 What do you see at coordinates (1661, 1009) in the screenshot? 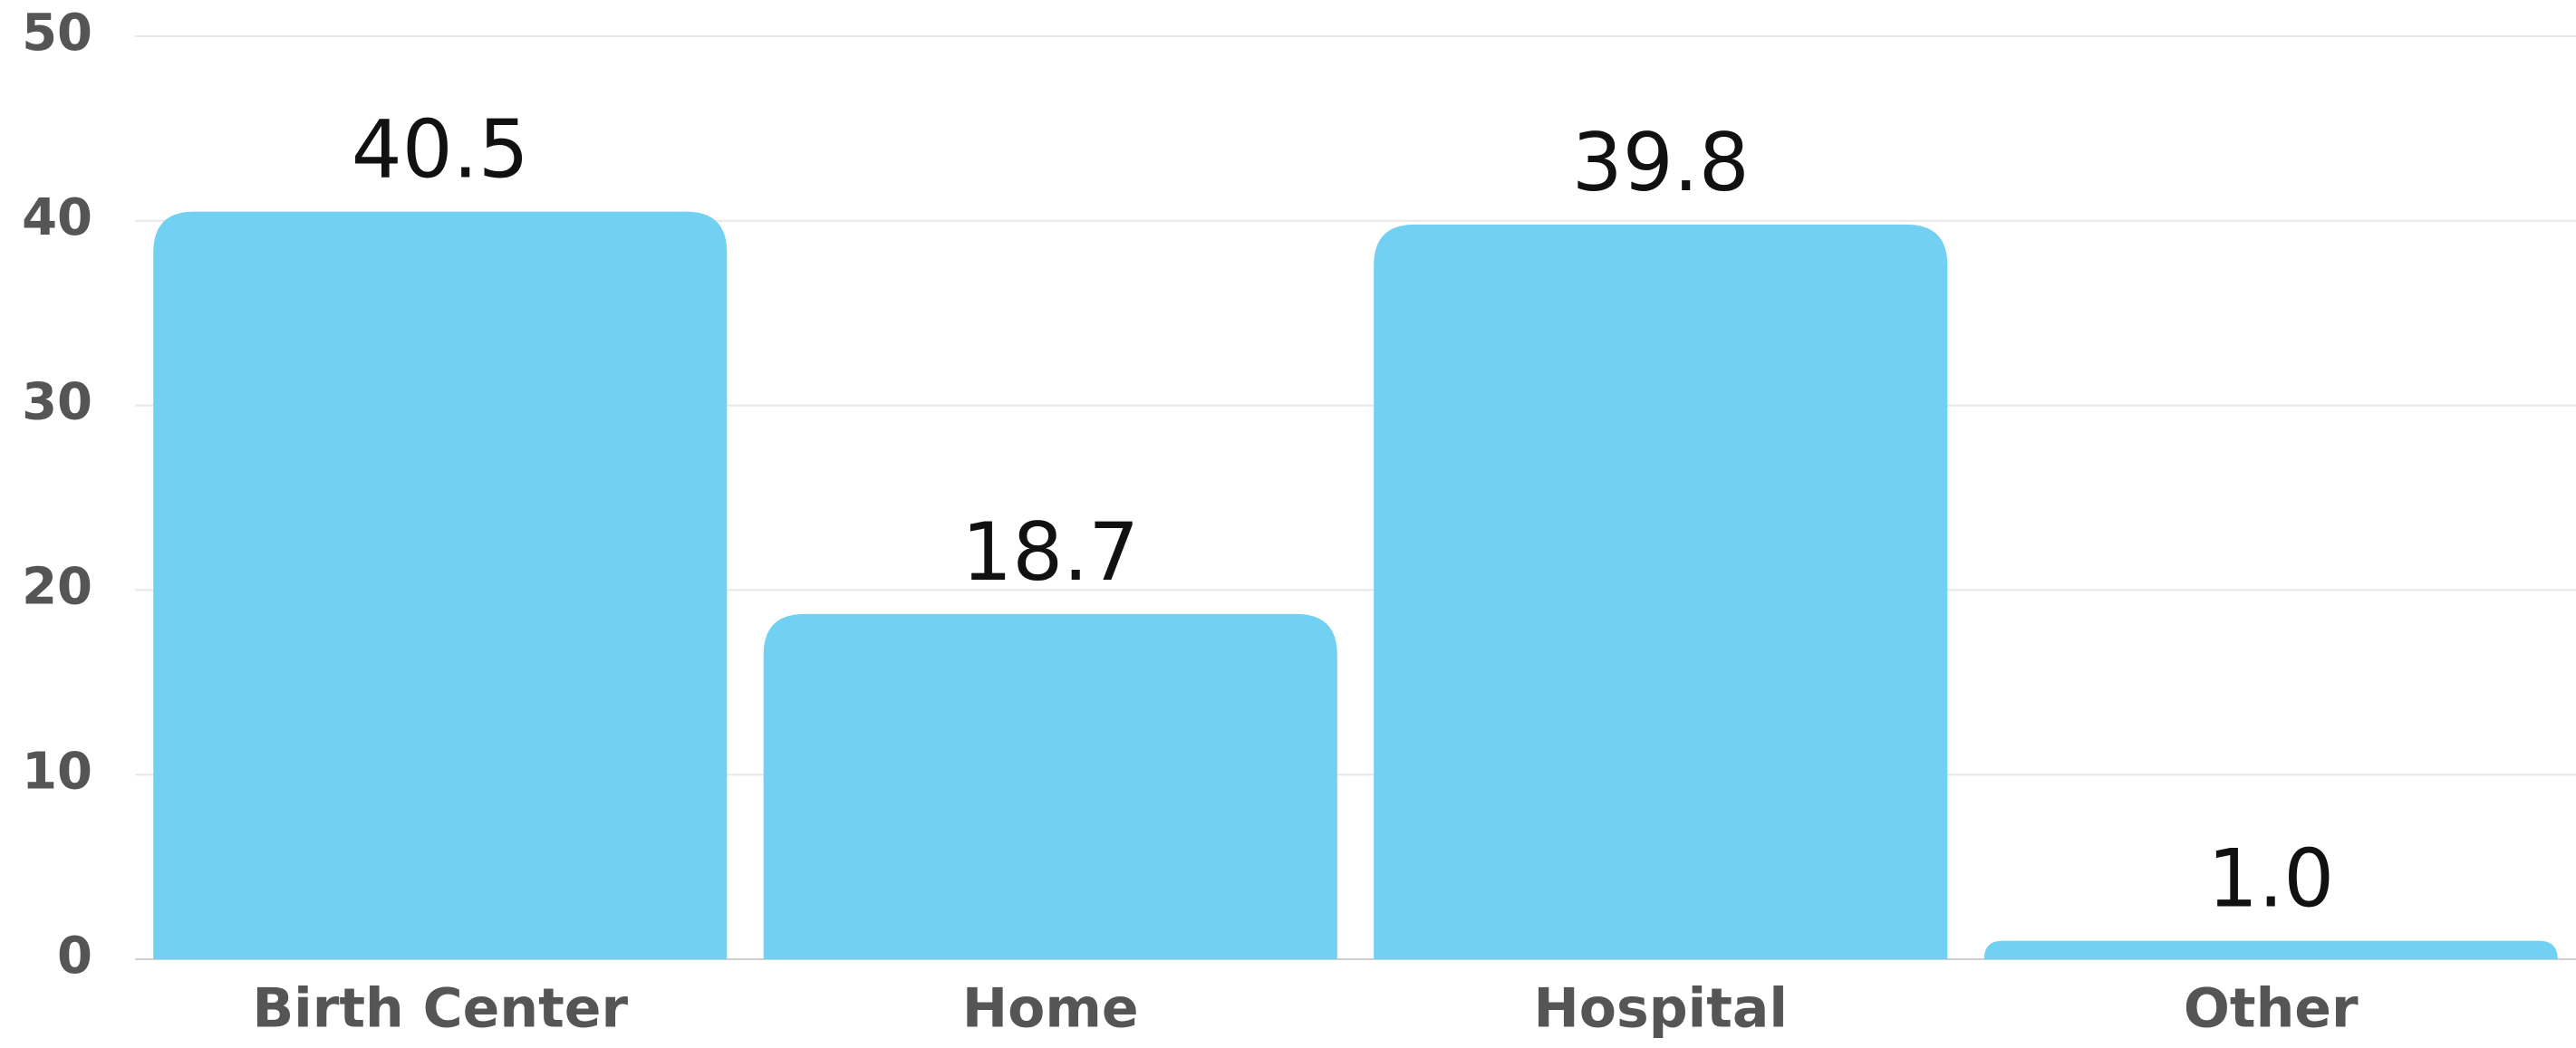
I see `x-tick-label: Hospital` at bounding box center [1661, 1009].